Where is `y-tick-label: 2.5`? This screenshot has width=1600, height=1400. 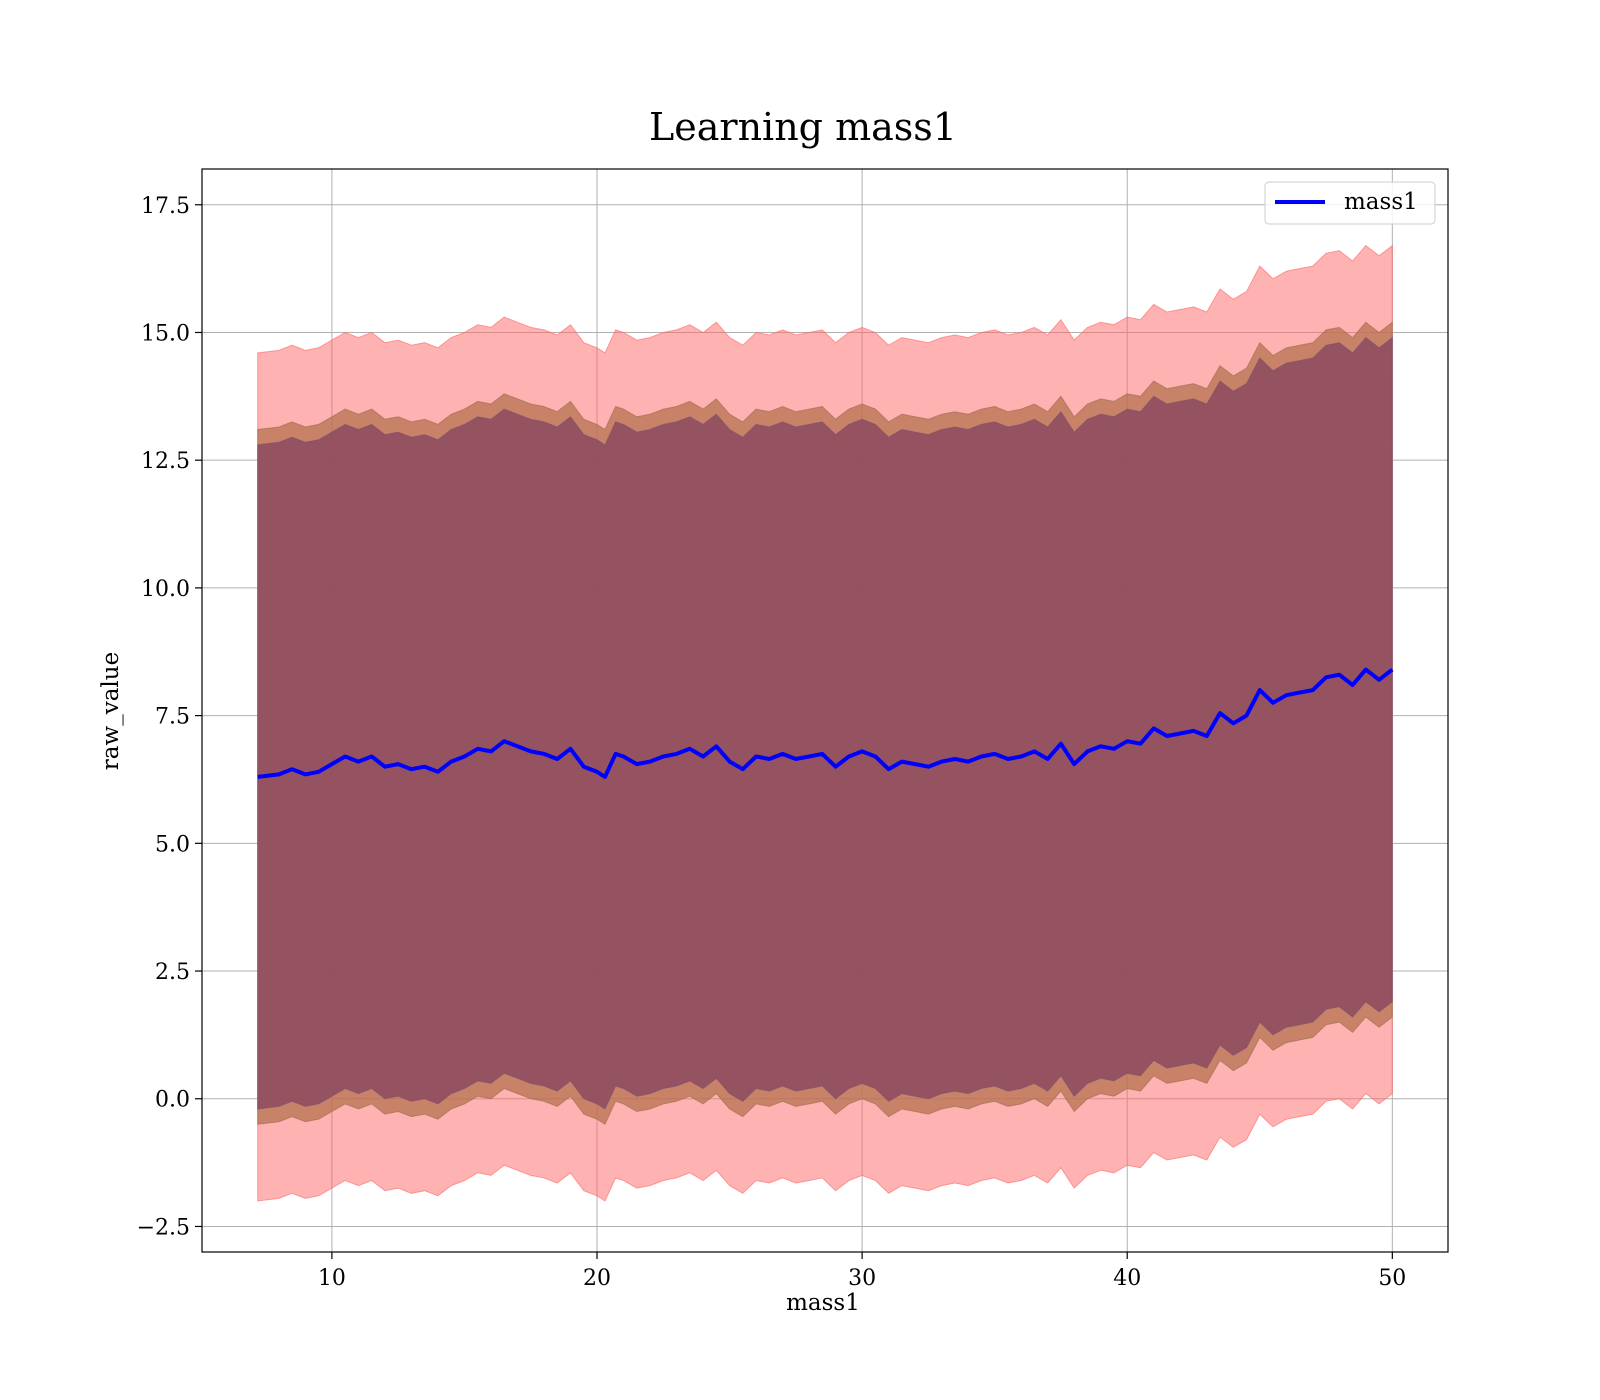 y-tick-label: 2.5 is located at coordinates (172, 972).